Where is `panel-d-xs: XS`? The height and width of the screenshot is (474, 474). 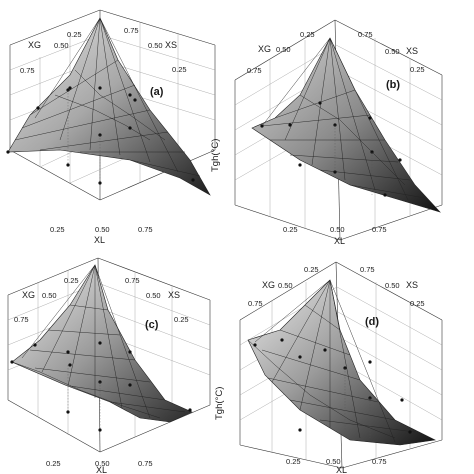 panel-d-xs: XS is located at coordinates (412, 285).